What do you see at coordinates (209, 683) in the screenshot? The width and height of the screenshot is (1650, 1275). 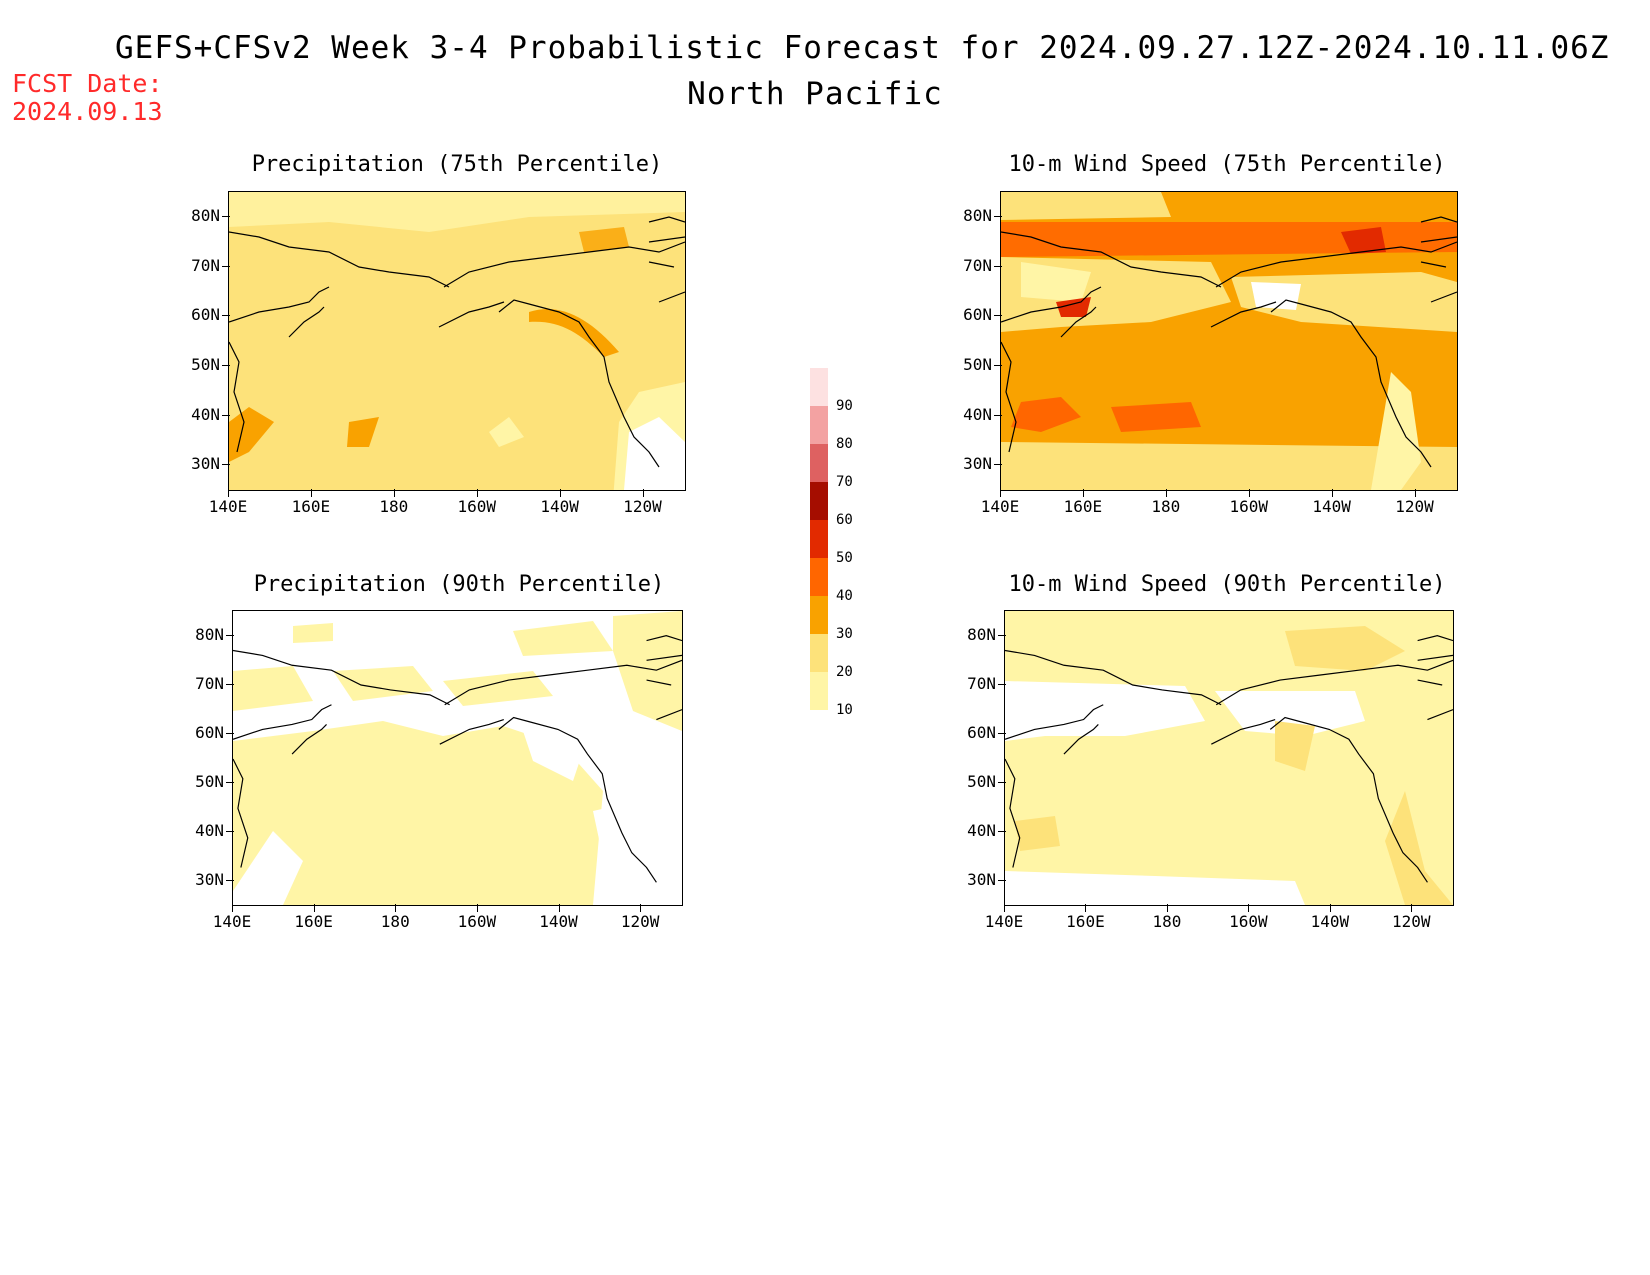 I see `lat-label: 70N` at bounding box center [209, 683].